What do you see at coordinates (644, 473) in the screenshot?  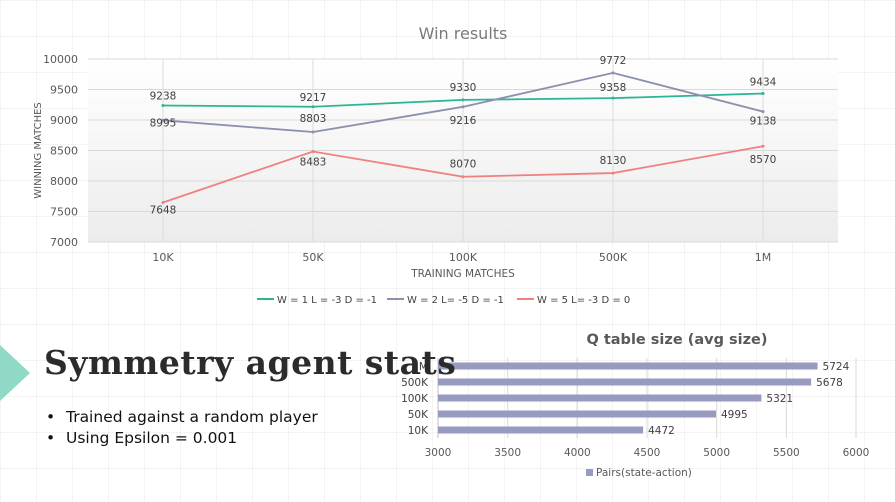 I see `legend-label: Pairs(state-action)` at bounding box center [644, 473].